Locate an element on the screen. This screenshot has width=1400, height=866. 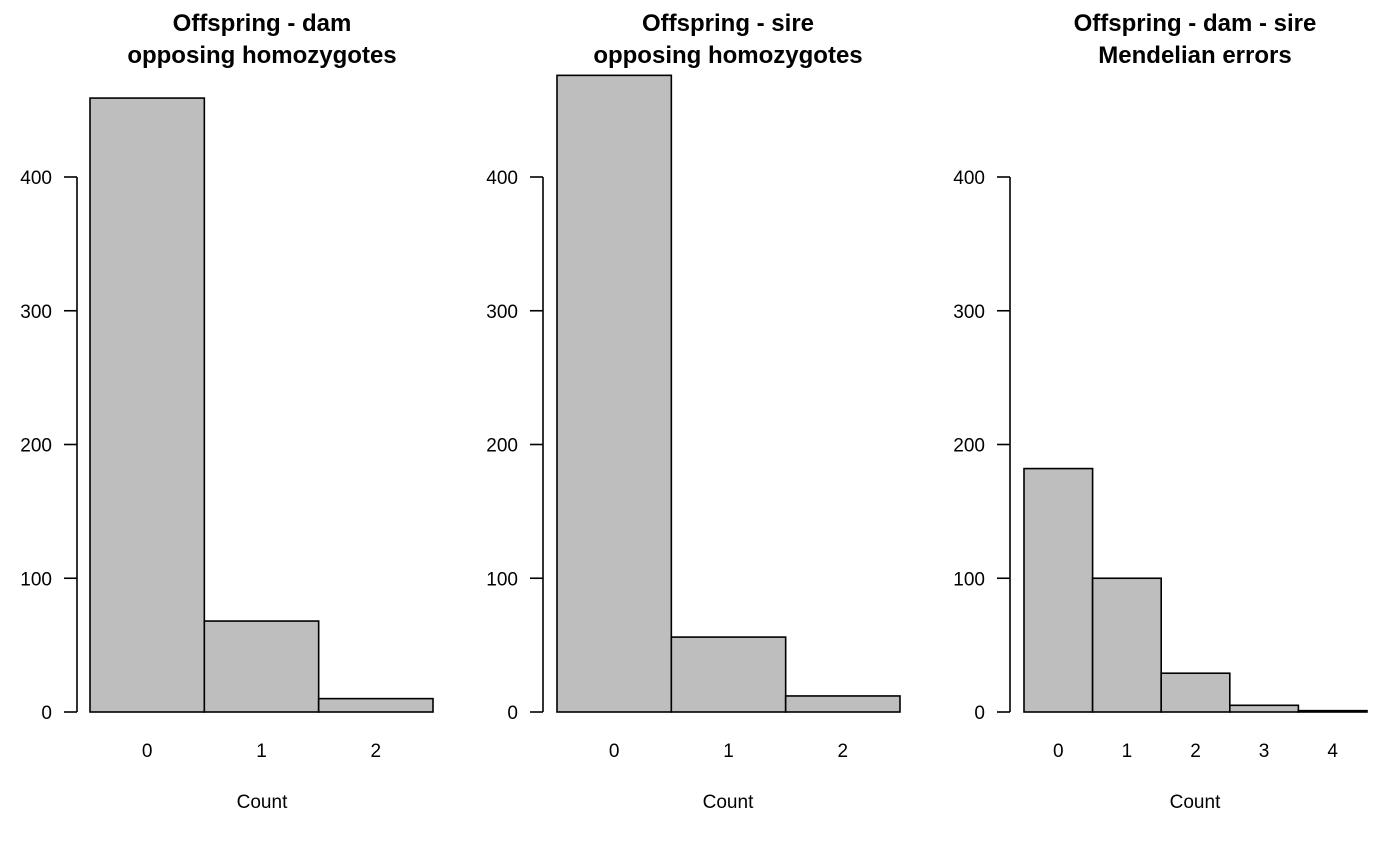
chart-title-line-1: Offspring - dam is located at coordinates (262, 23).